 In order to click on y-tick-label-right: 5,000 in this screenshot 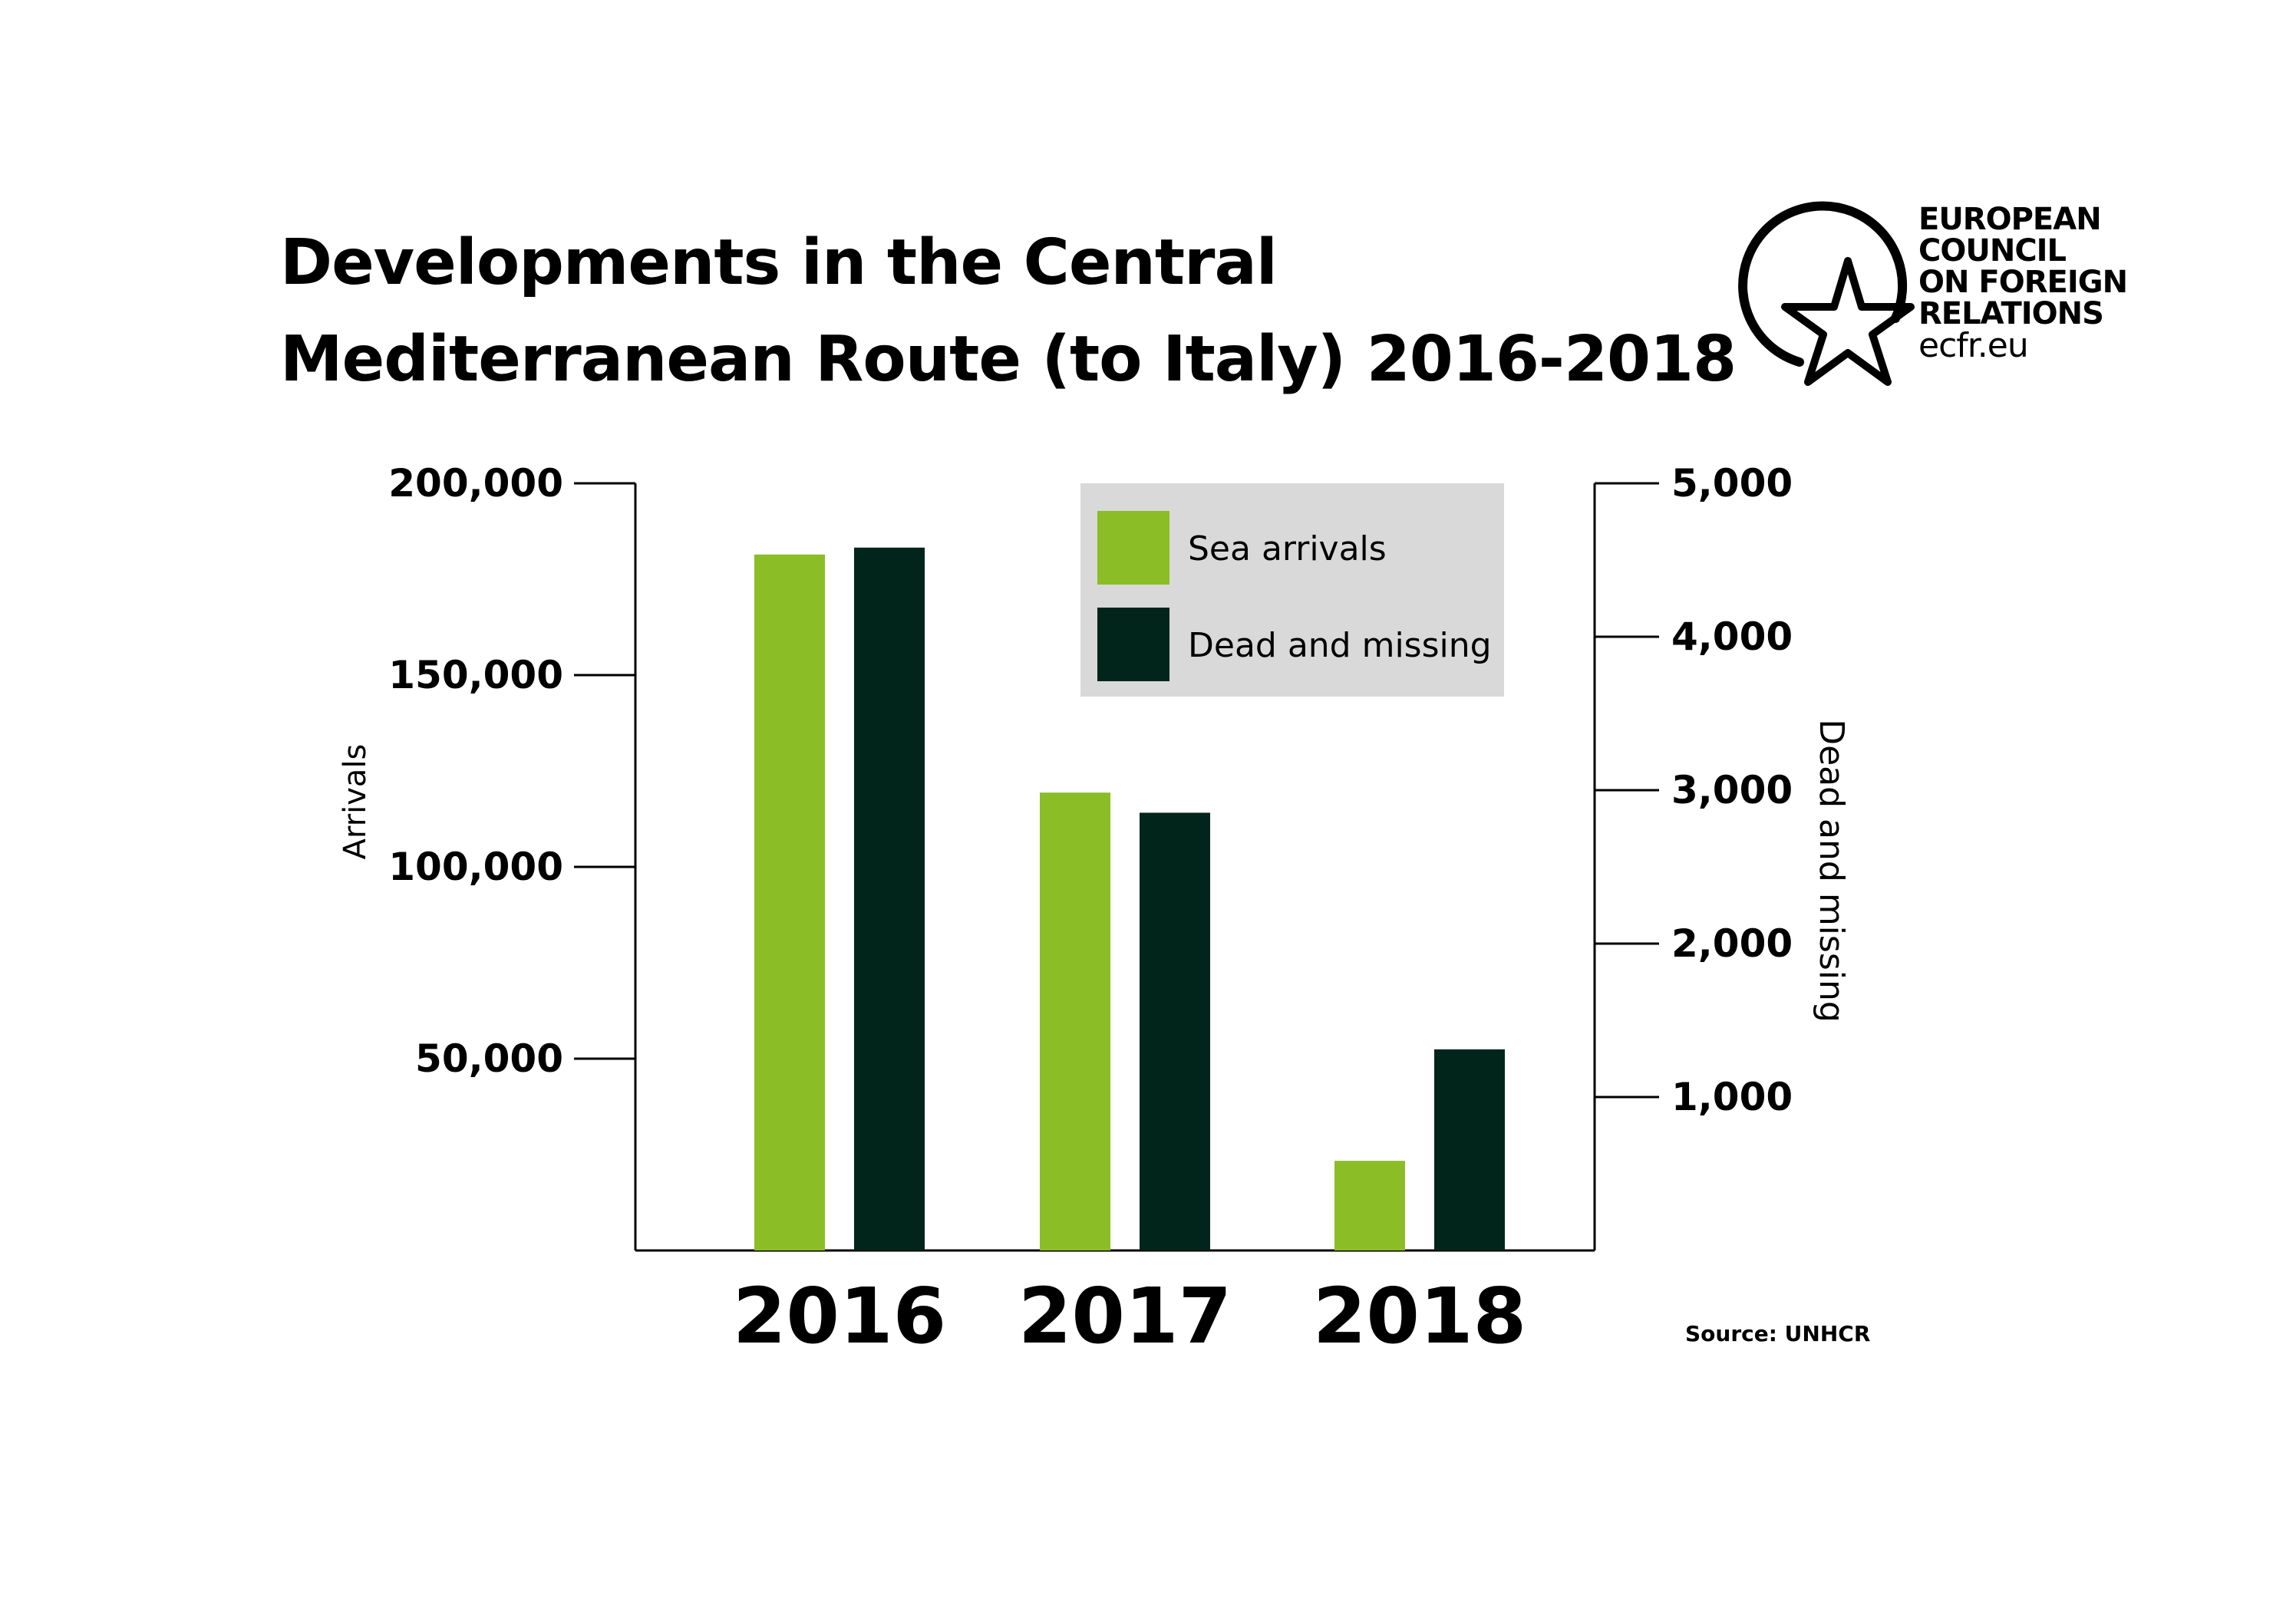, I will do `click(1732, 483)`.